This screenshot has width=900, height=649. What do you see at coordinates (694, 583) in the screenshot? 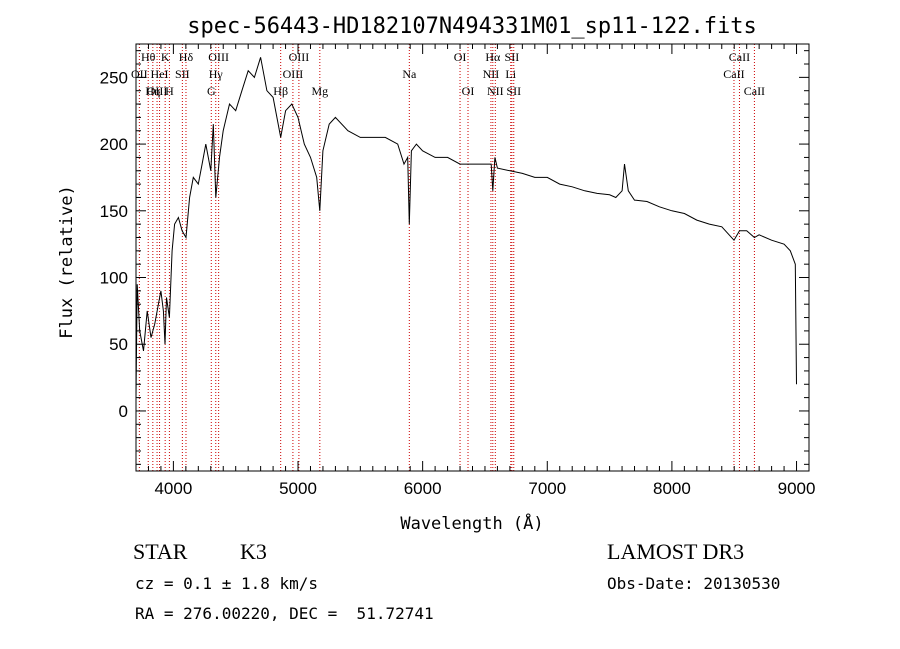
I see `obs-date: Obs-Date: 20130530` at bounding box center [694, 583].